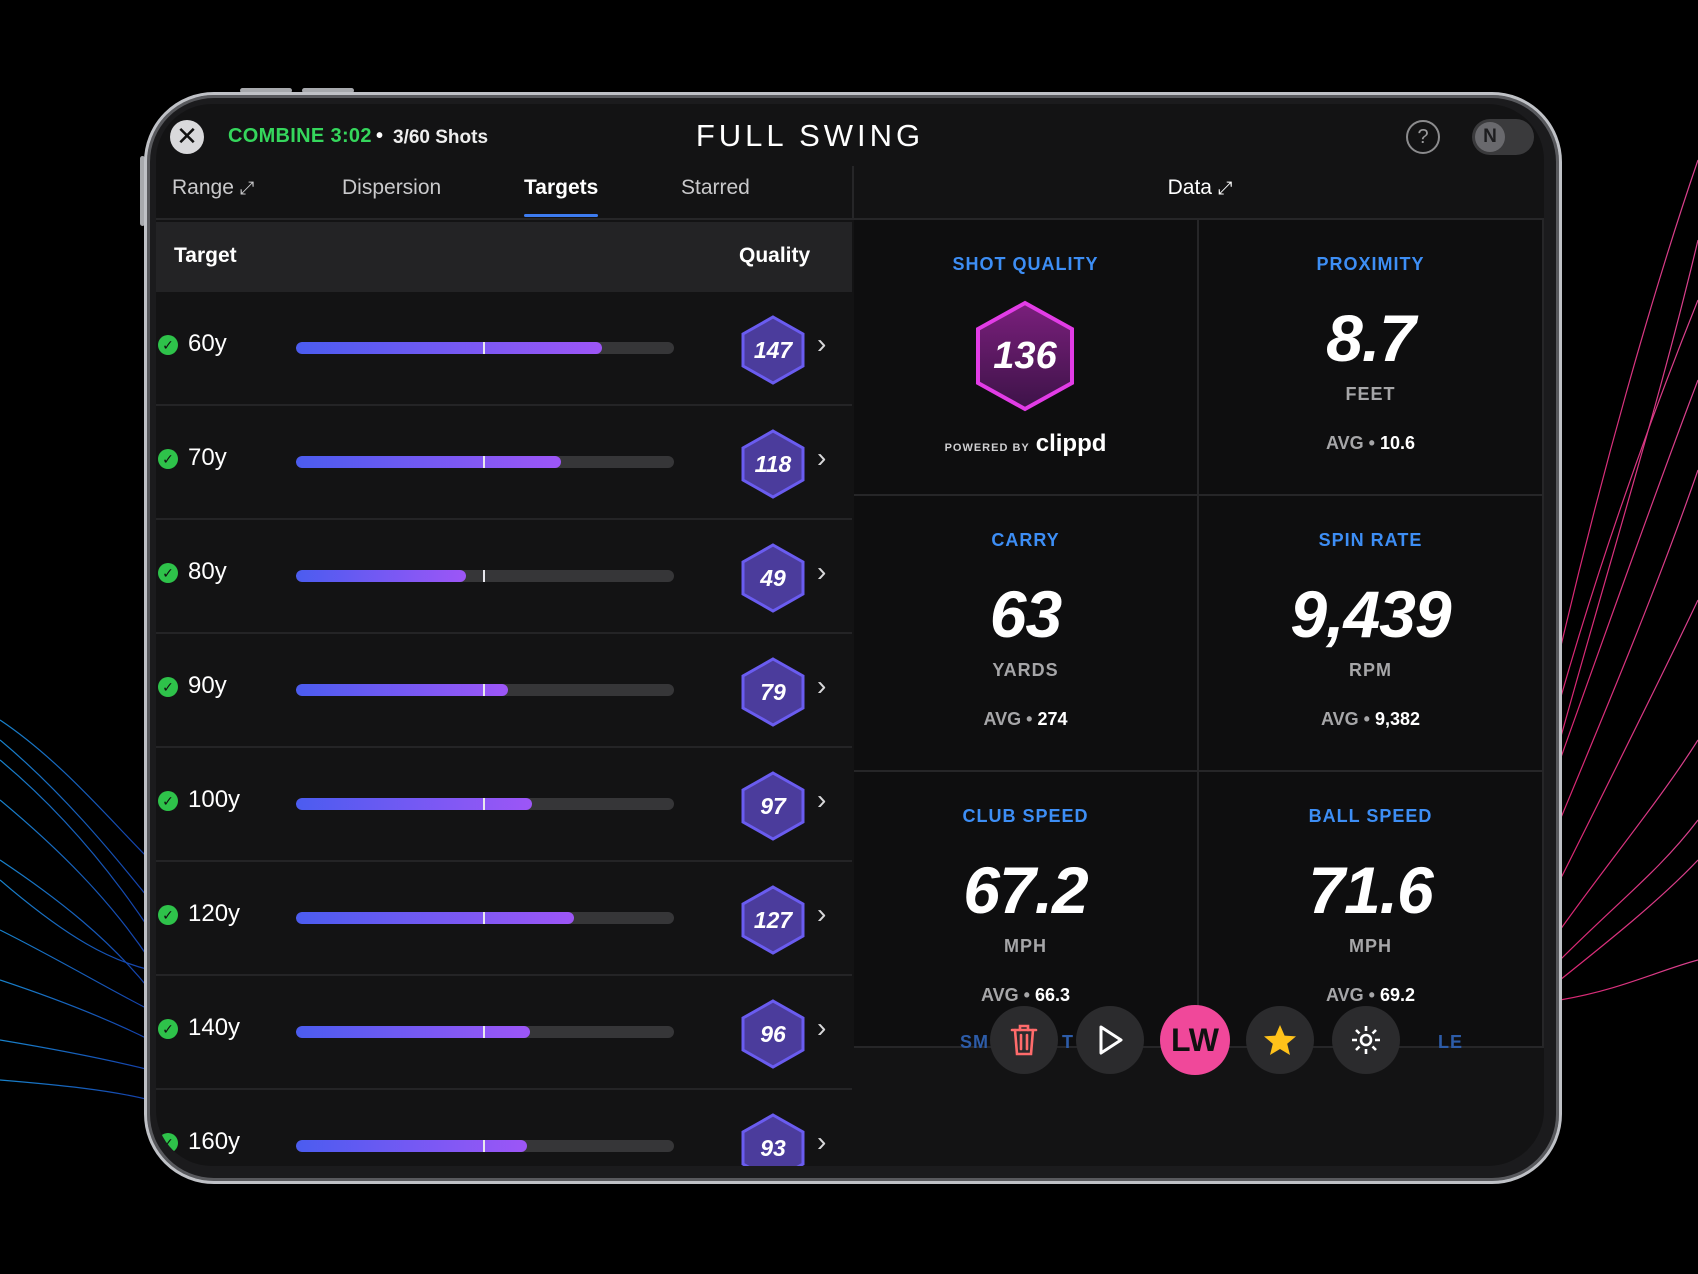  I want to click on quality-hex-badge: 118, so click(773, 464).